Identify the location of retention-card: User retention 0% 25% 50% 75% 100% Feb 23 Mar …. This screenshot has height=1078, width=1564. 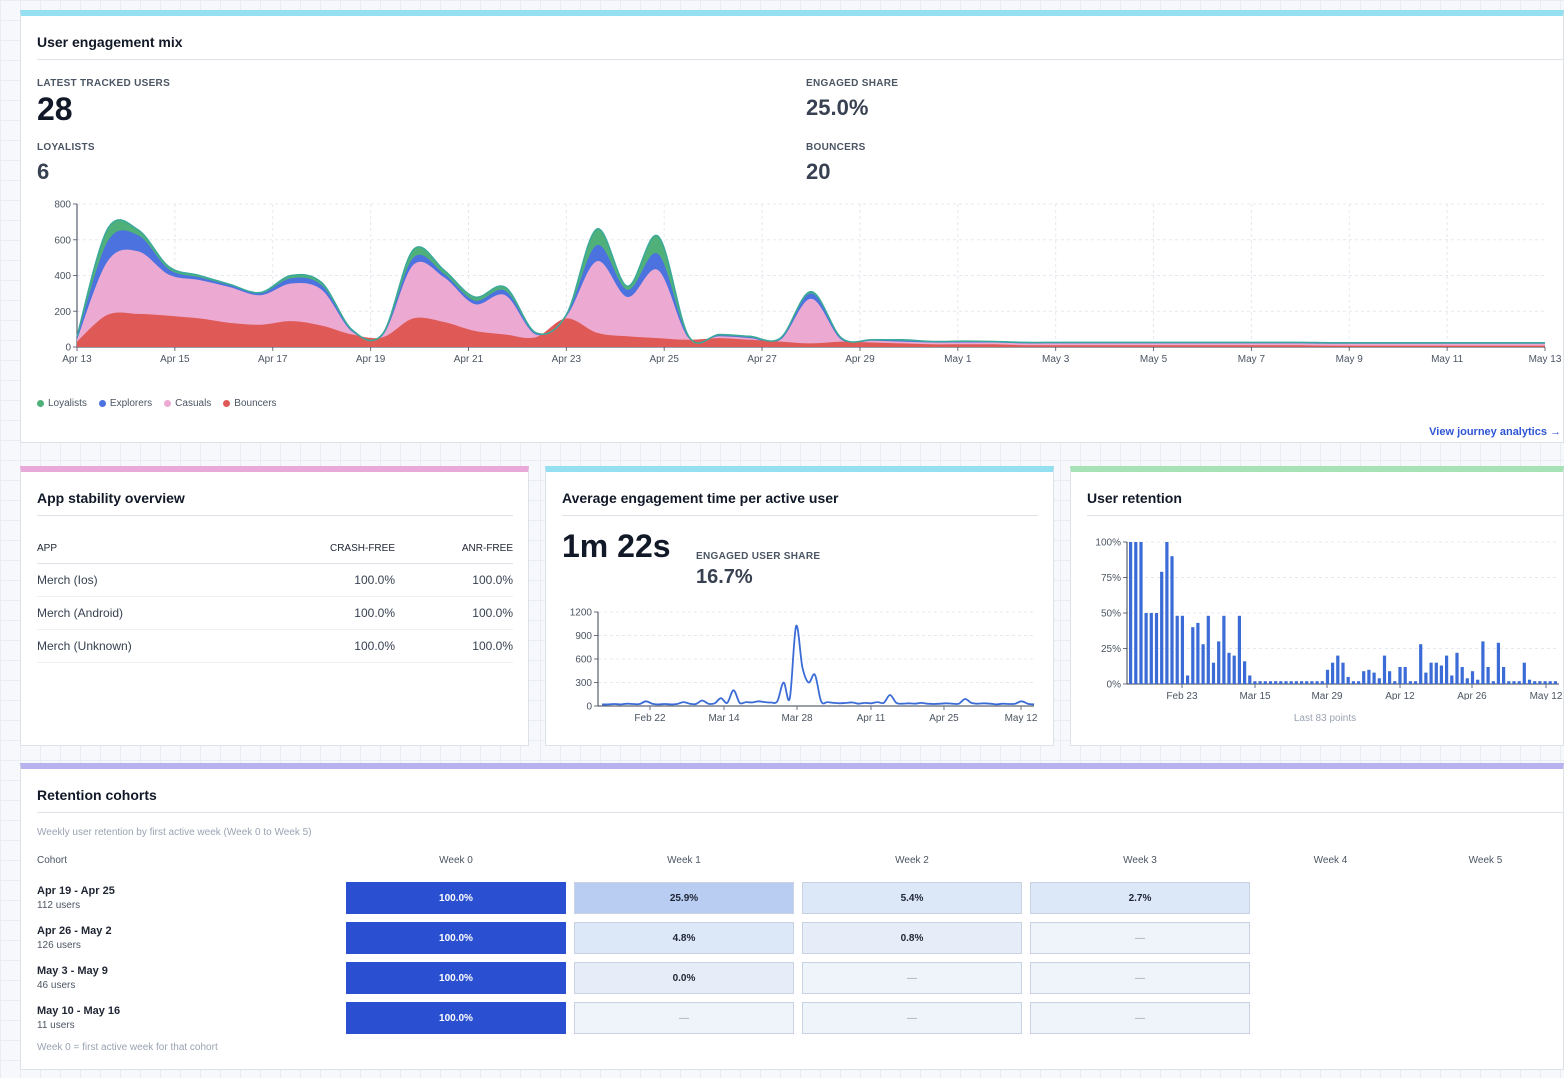
(1317, 606).